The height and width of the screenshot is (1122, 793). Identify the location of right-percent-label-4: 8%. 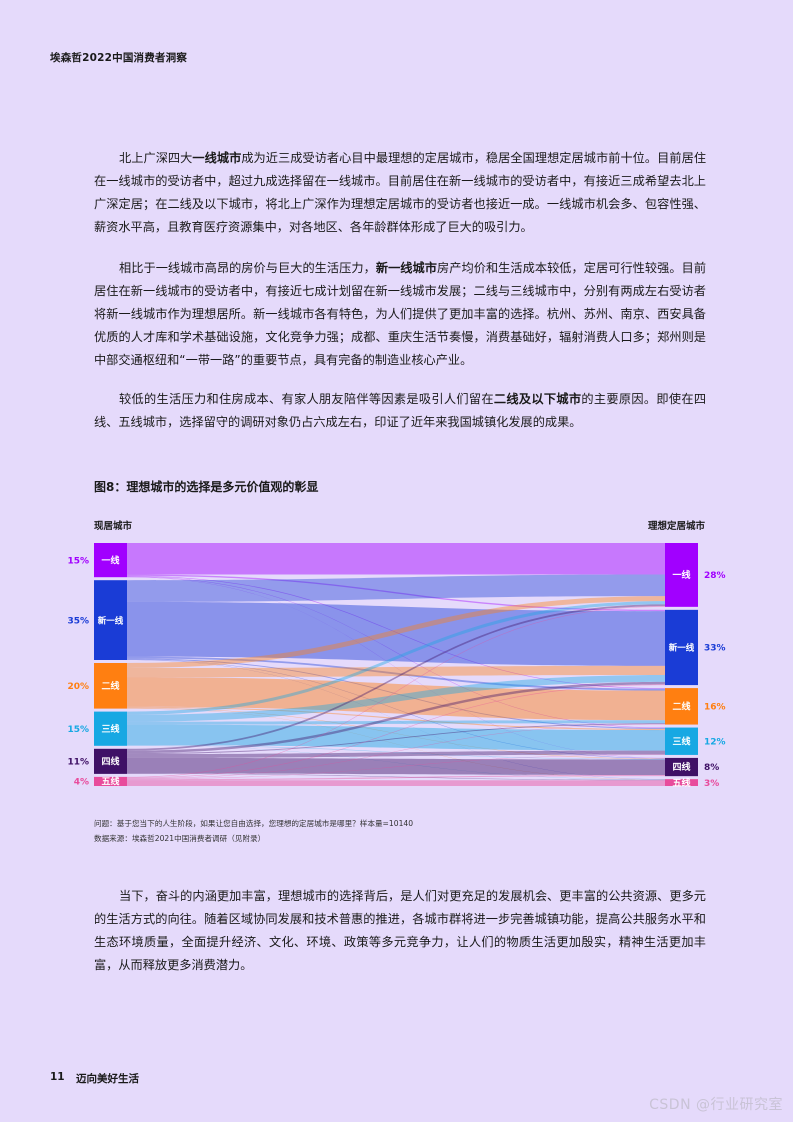
(711, 768).